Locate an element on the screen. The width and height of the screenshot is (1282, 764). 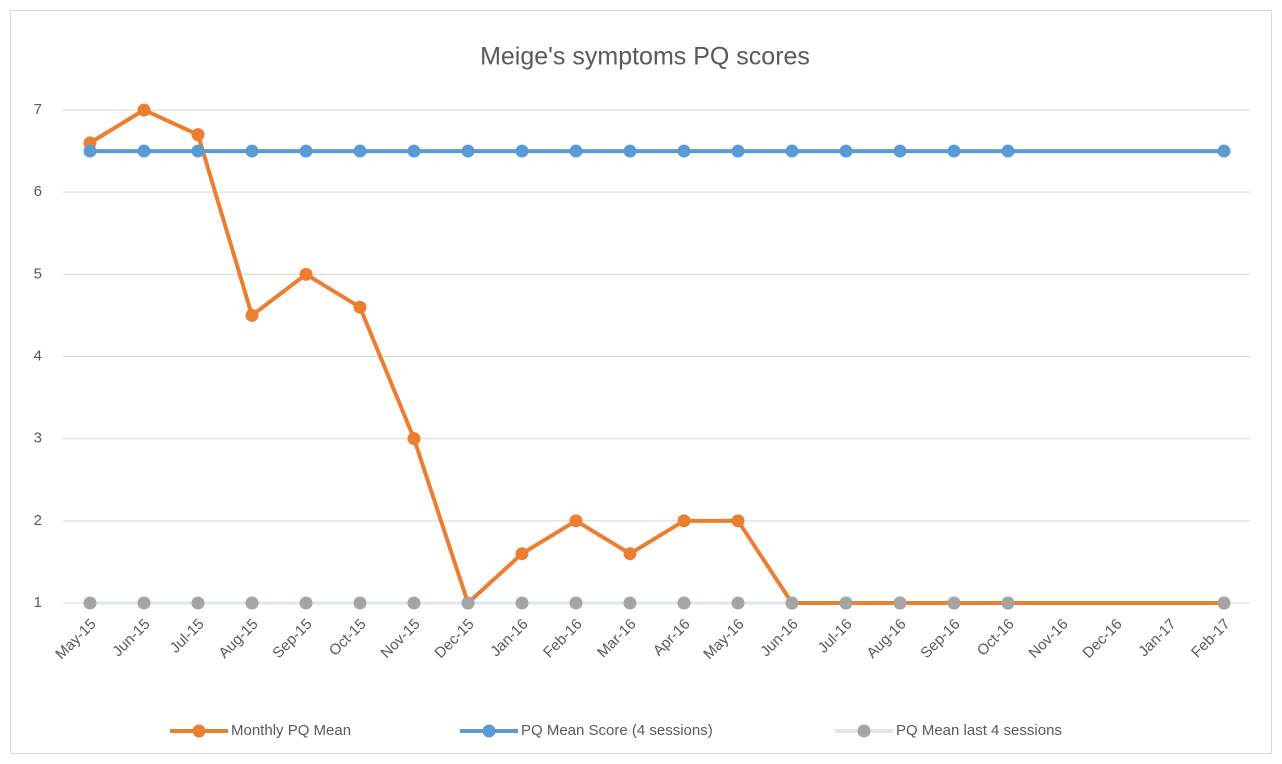
legend-label: PQ Mean Score (4 sessions) is located at coordinates (617, 730).